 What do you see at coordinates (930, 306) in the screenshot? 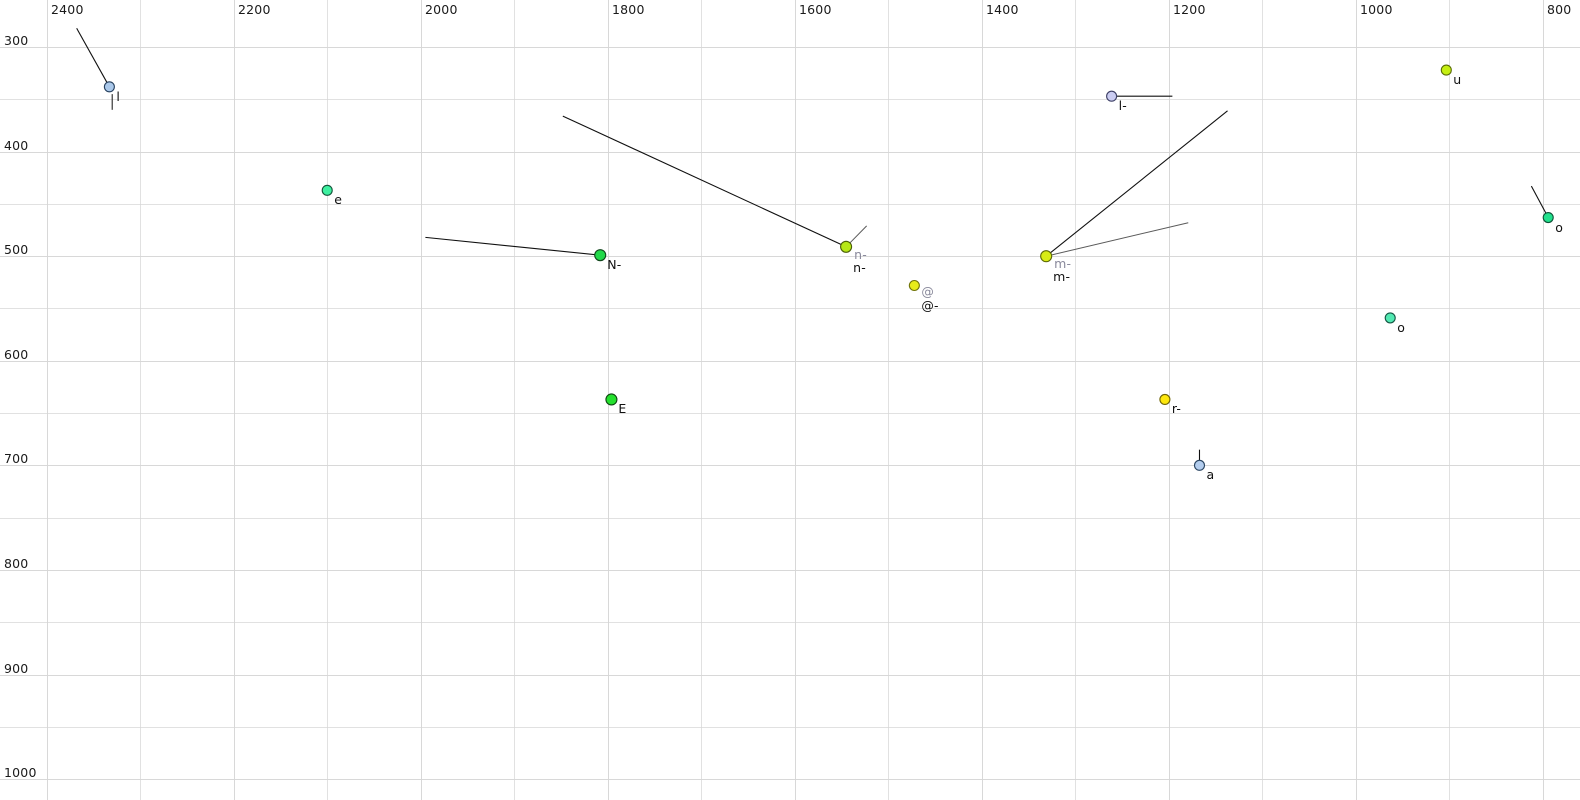
I see `point-label: @-` at bounding box center [930, 306].